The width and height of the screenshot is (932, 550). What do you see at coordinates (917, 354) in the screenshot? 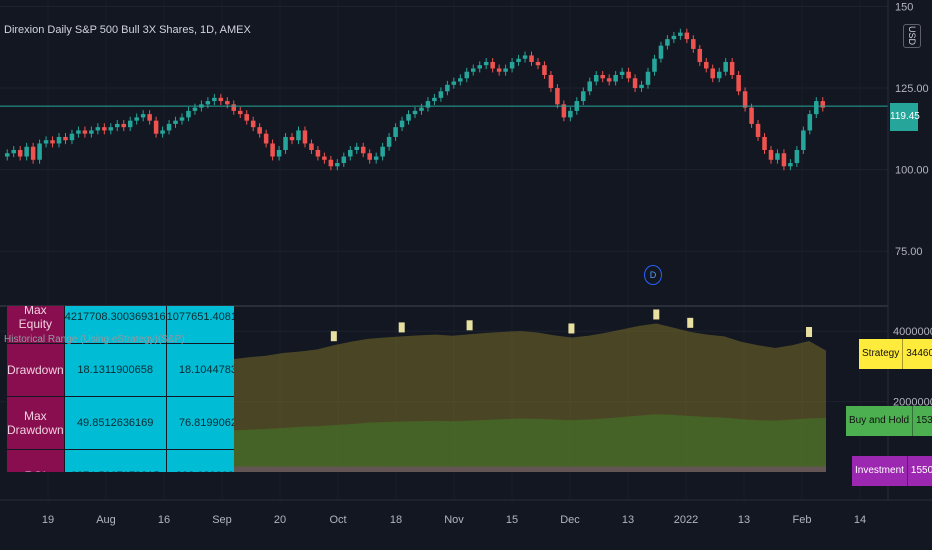
I see `legend-strategy-value: 3446075.69` at bounding box center [917, 354].